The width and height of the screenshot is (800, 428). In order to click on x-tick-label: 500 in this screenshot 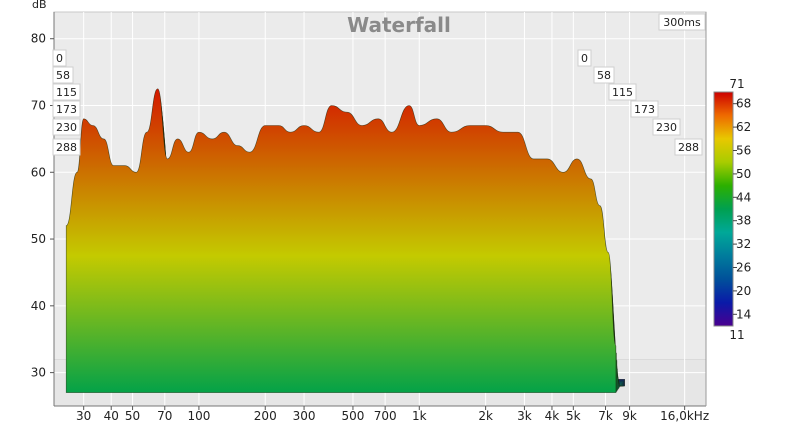, I will do `click(352, 416)`.